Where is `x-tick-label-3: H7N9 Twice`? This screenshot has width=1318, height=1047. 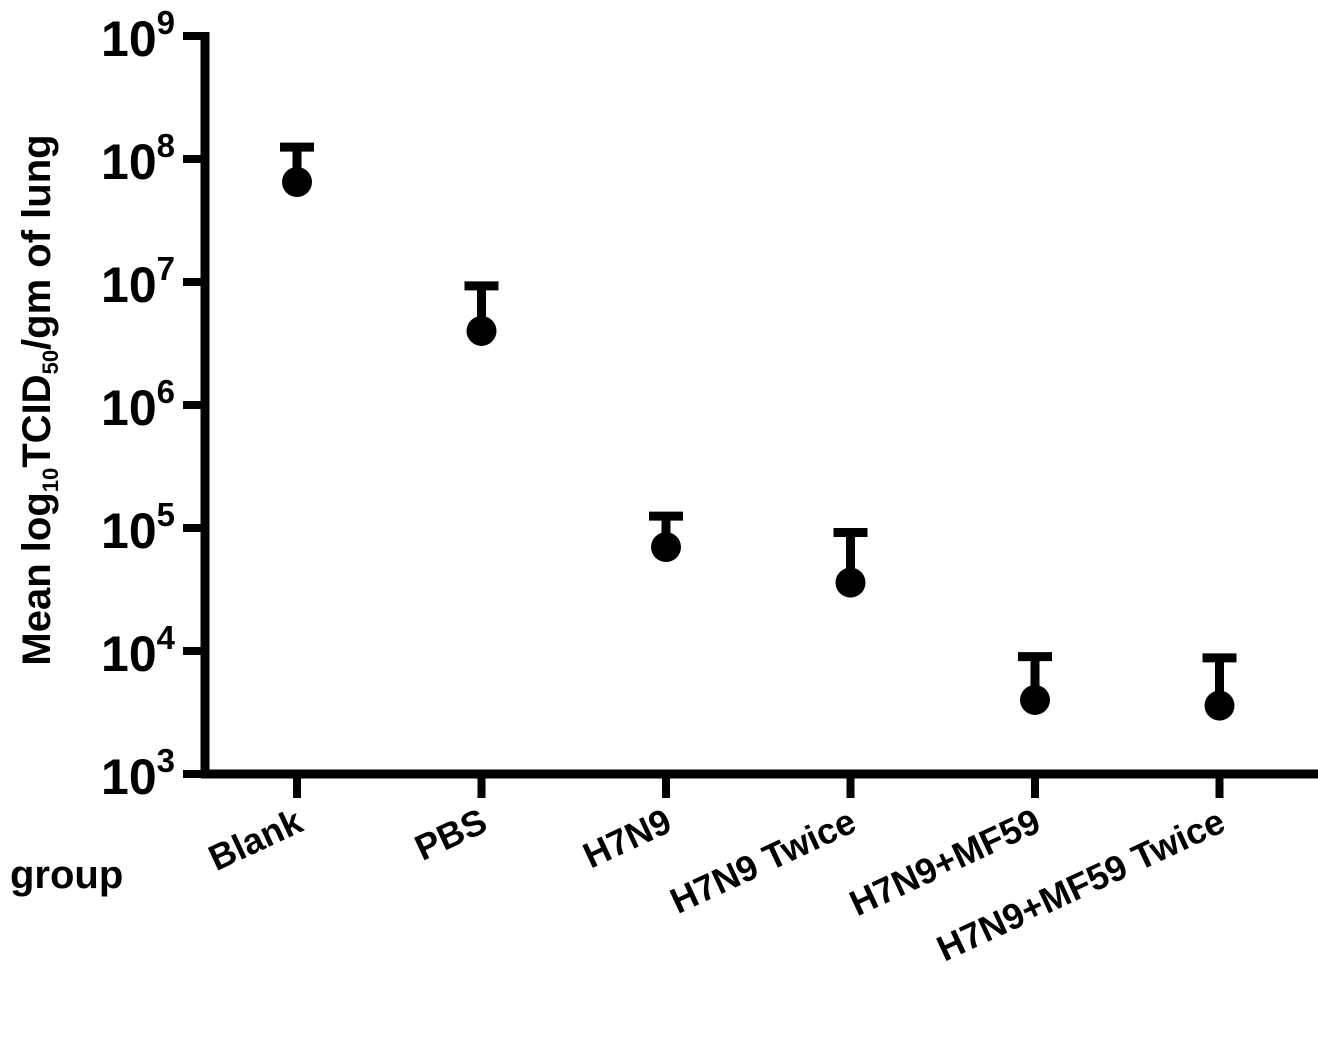
x-tick-label-3: H7N9 Twice is located at coordinates (763, 860).